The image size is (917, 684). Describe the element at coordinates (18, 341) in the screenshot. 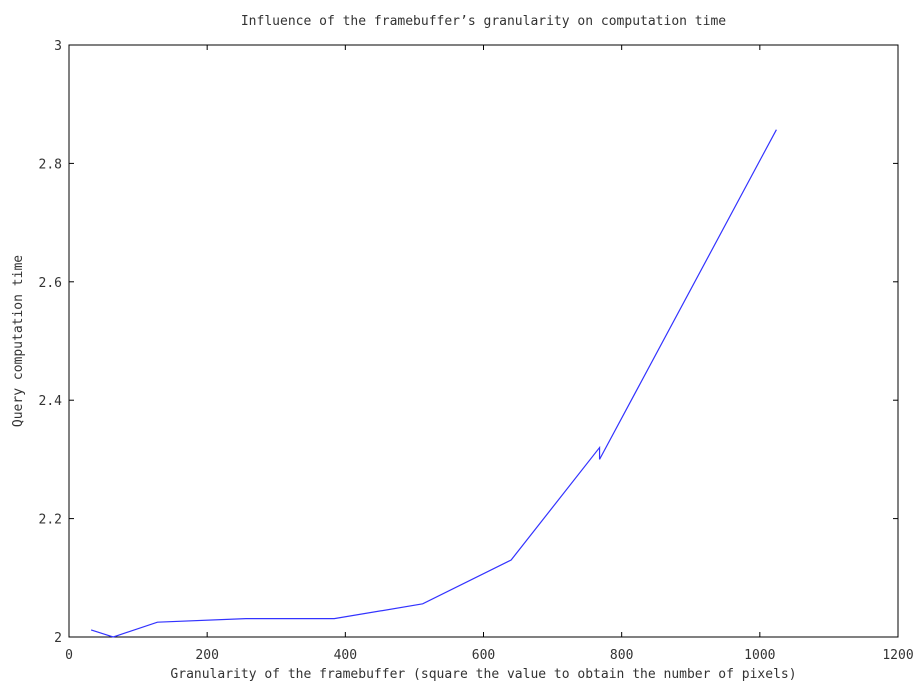

I see `y-axis-title: Query computation time` at that location.